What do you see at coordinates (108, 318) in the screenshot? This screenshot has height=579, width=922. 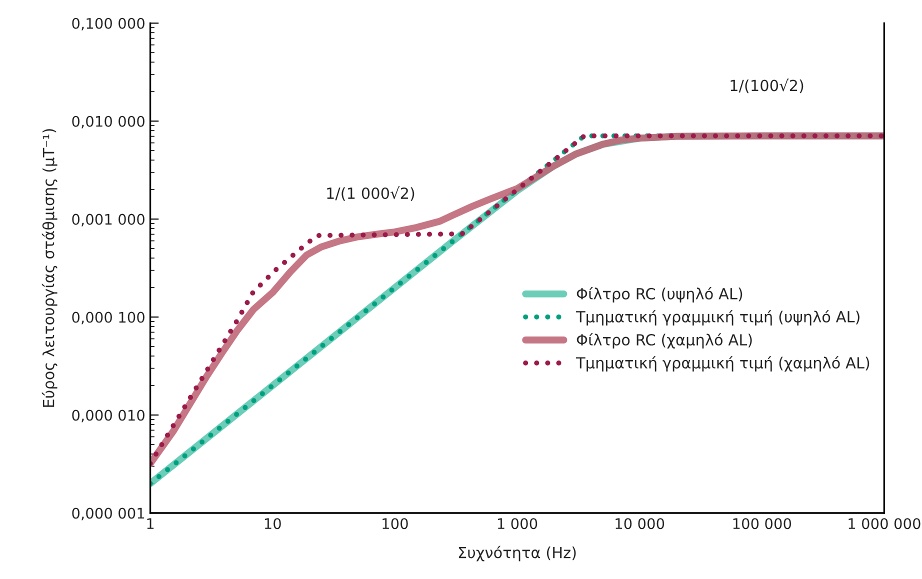 I see `y-tick-label: 0,000 100` at bounding box center [108, 318].